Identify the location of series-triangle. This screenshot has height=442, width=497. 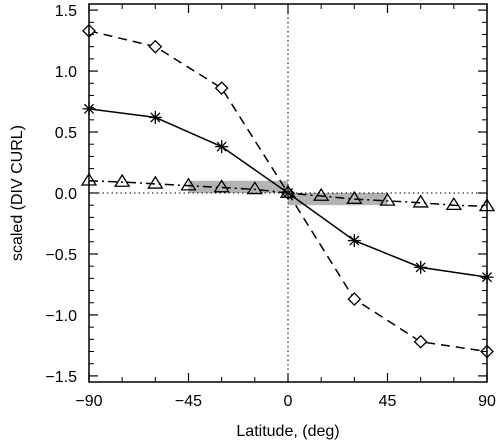
(288, 192).